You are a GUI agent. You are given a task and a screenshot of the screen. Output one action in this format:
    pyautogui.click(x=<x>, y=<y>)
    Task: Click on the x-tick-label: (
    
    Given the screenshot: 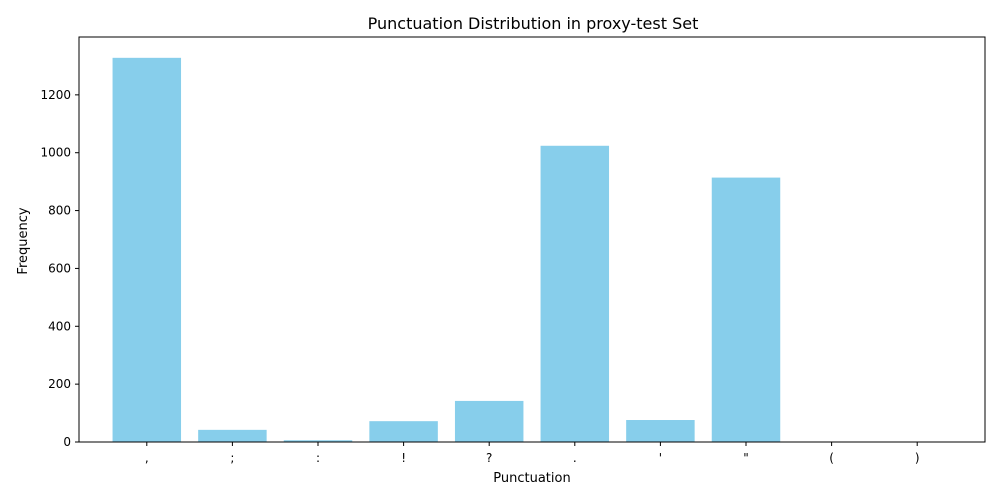 What is the action you would take?
    pyautogui.click(x=831, y=458)
    